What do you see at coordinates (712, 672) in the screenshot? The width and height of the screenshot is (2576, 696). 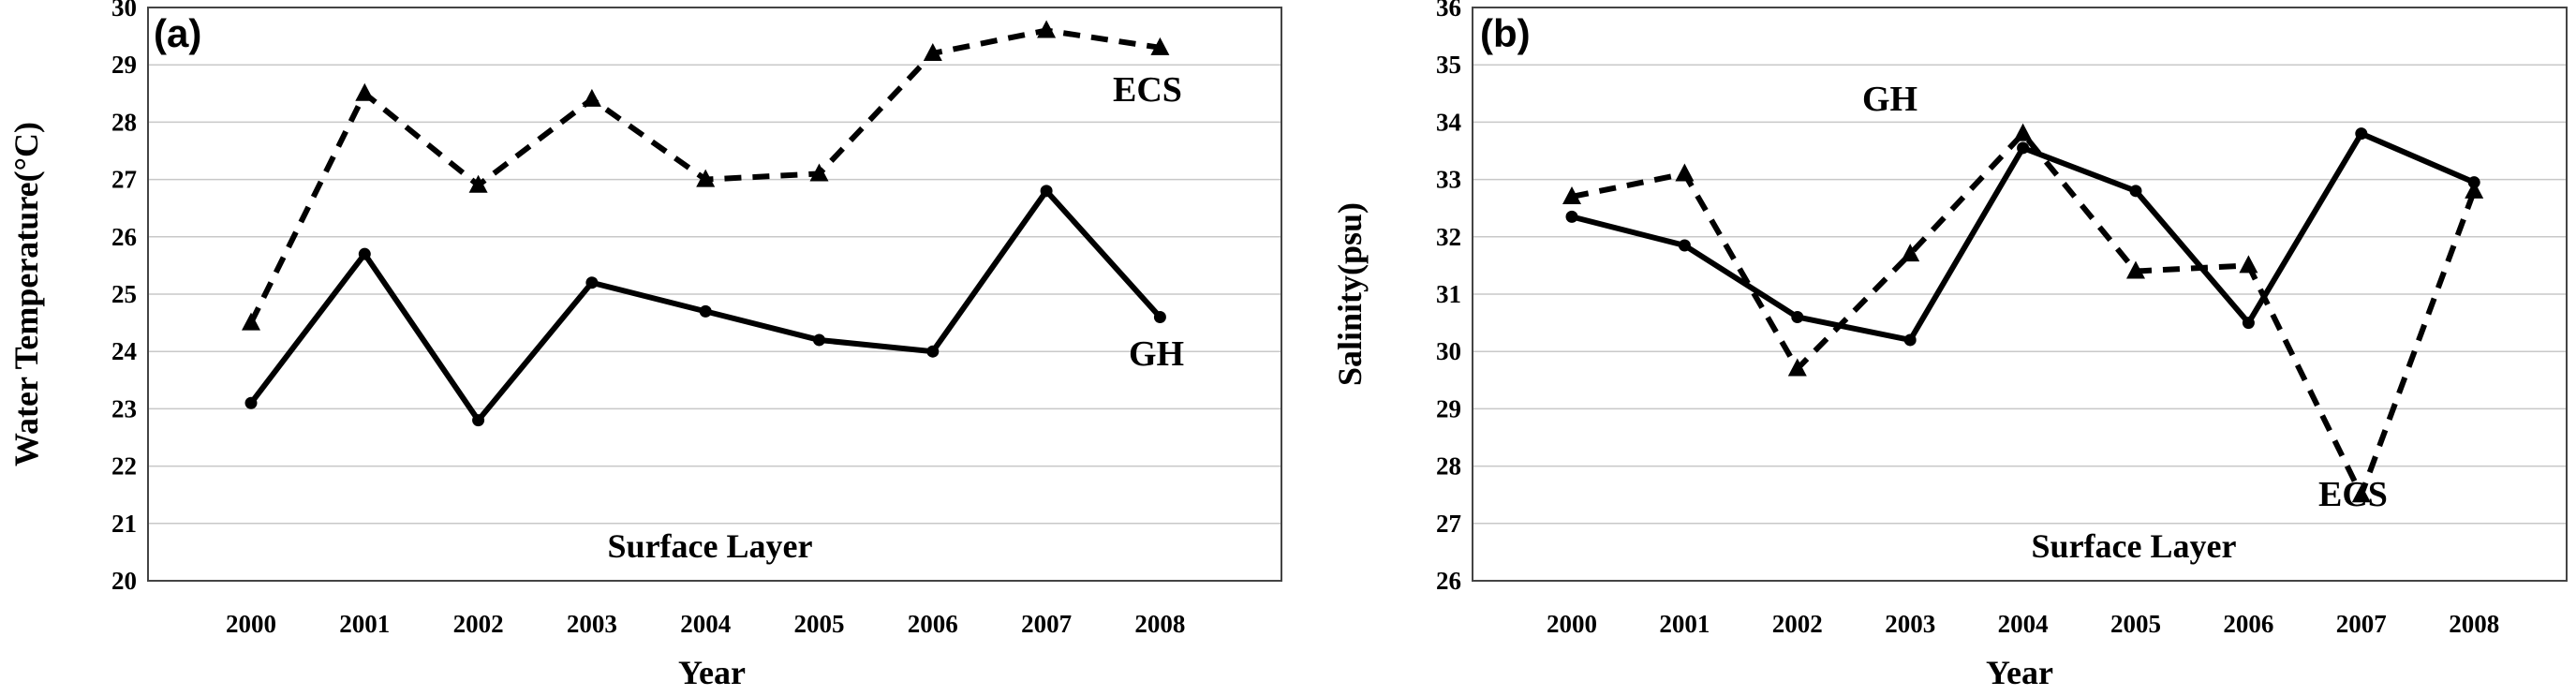 I see `x-axis-label-a: Year` at bounding box center [712, 672].